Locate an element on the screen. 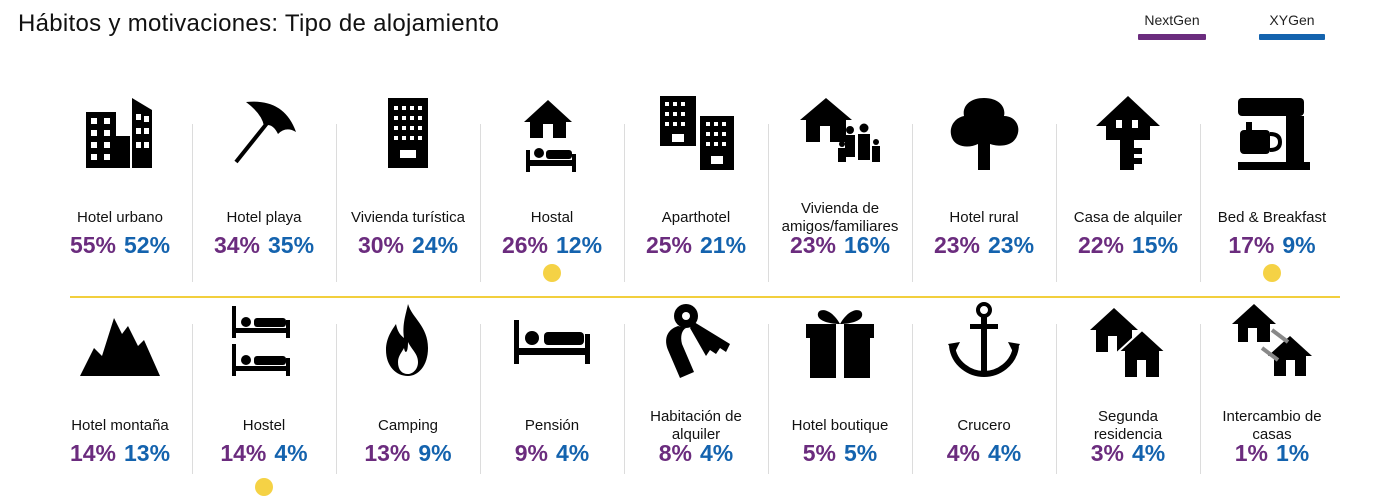  bed-icon is located at coordinates (552, 340).